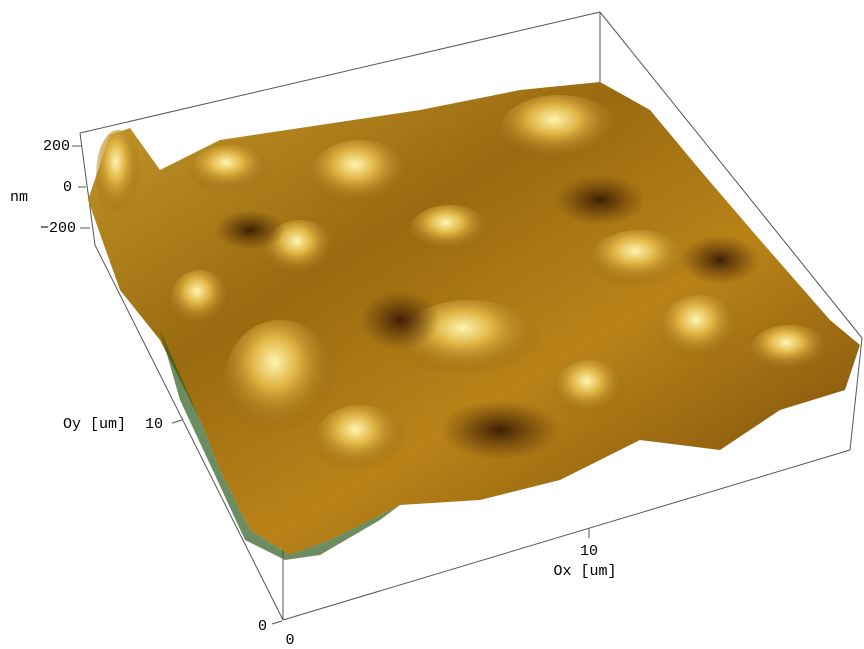 The width and height of the screenshot is (864, 649). What do you see at coordinates (451, 588) in the screenshot?
I see `x-axis: 0 10 Ox [um]` at bounding box center [451, 588].